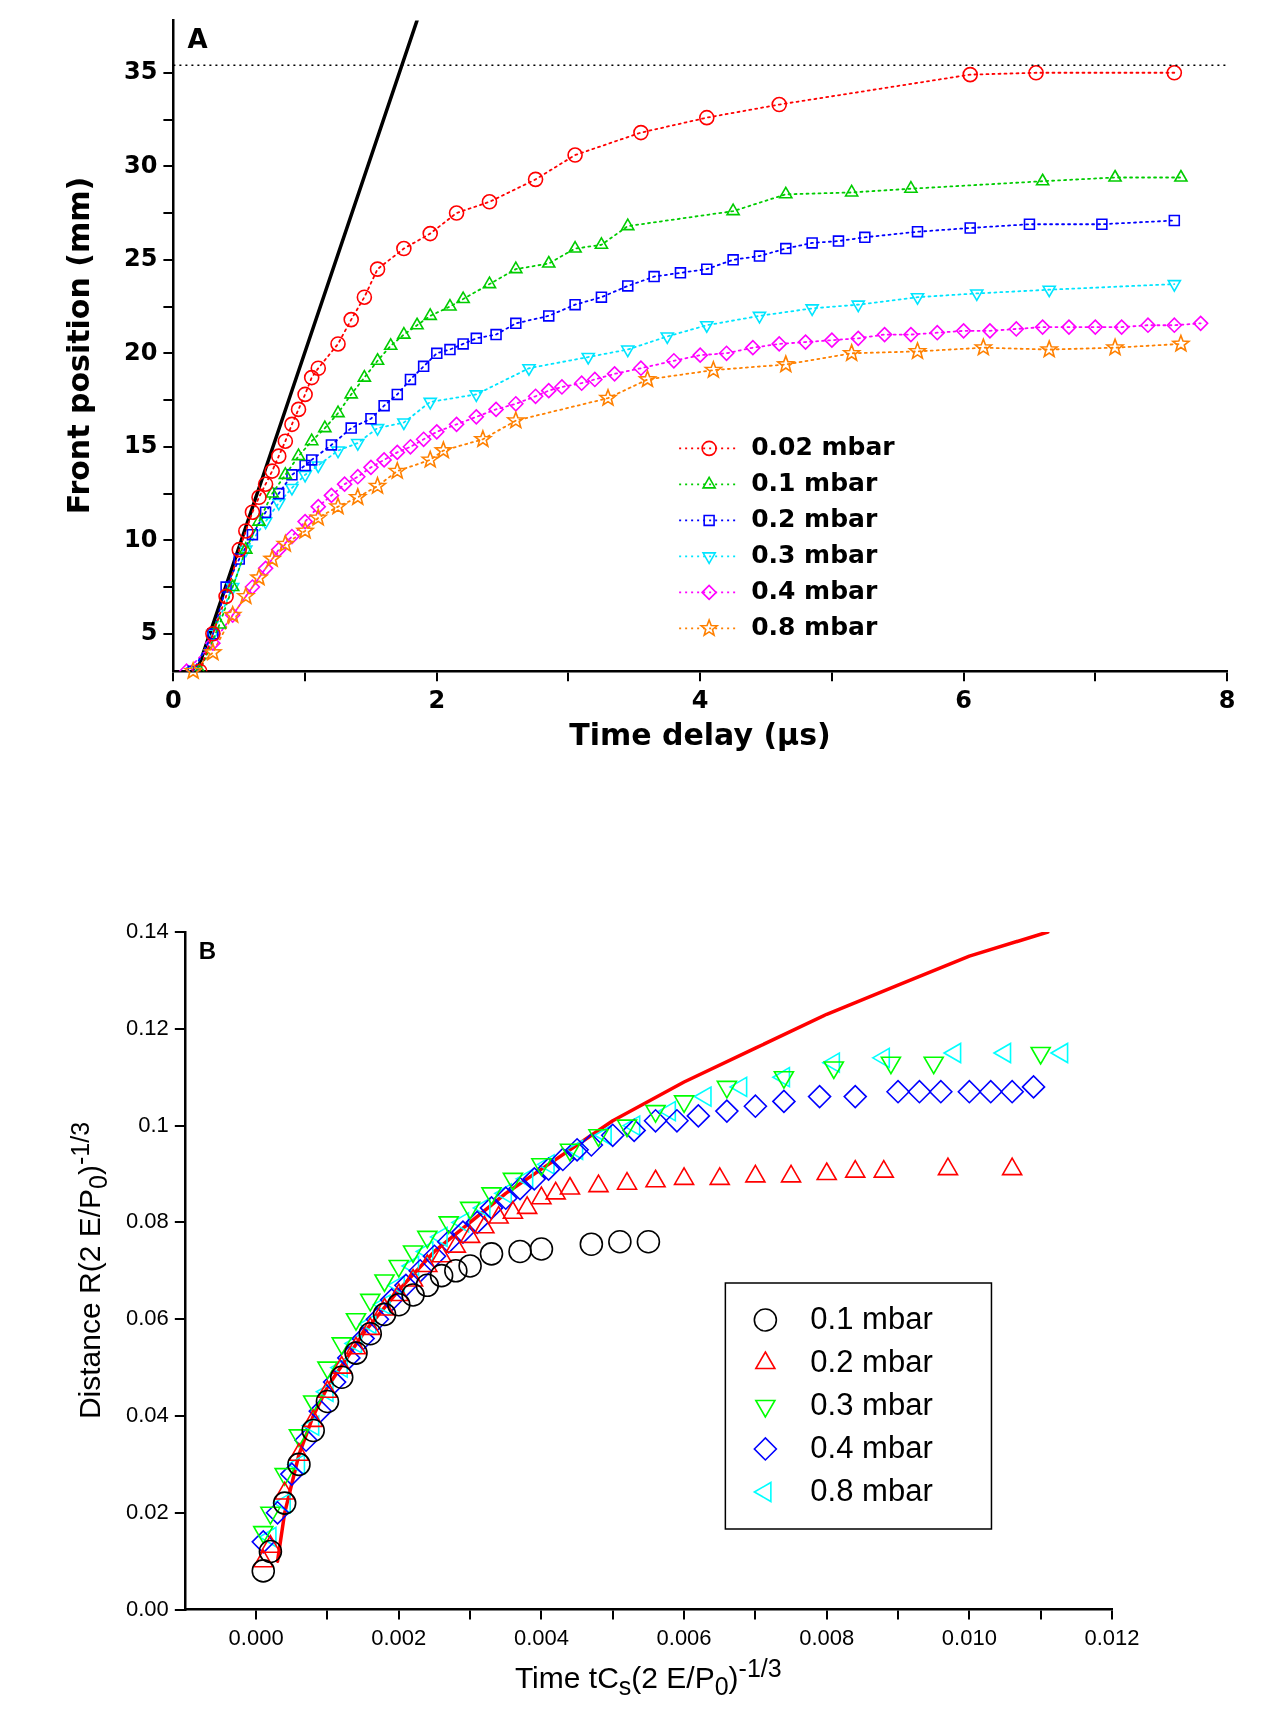 This screenshot has width=1272, height=1718. I want to click on x-tick-label: 4, so click(700, 699).